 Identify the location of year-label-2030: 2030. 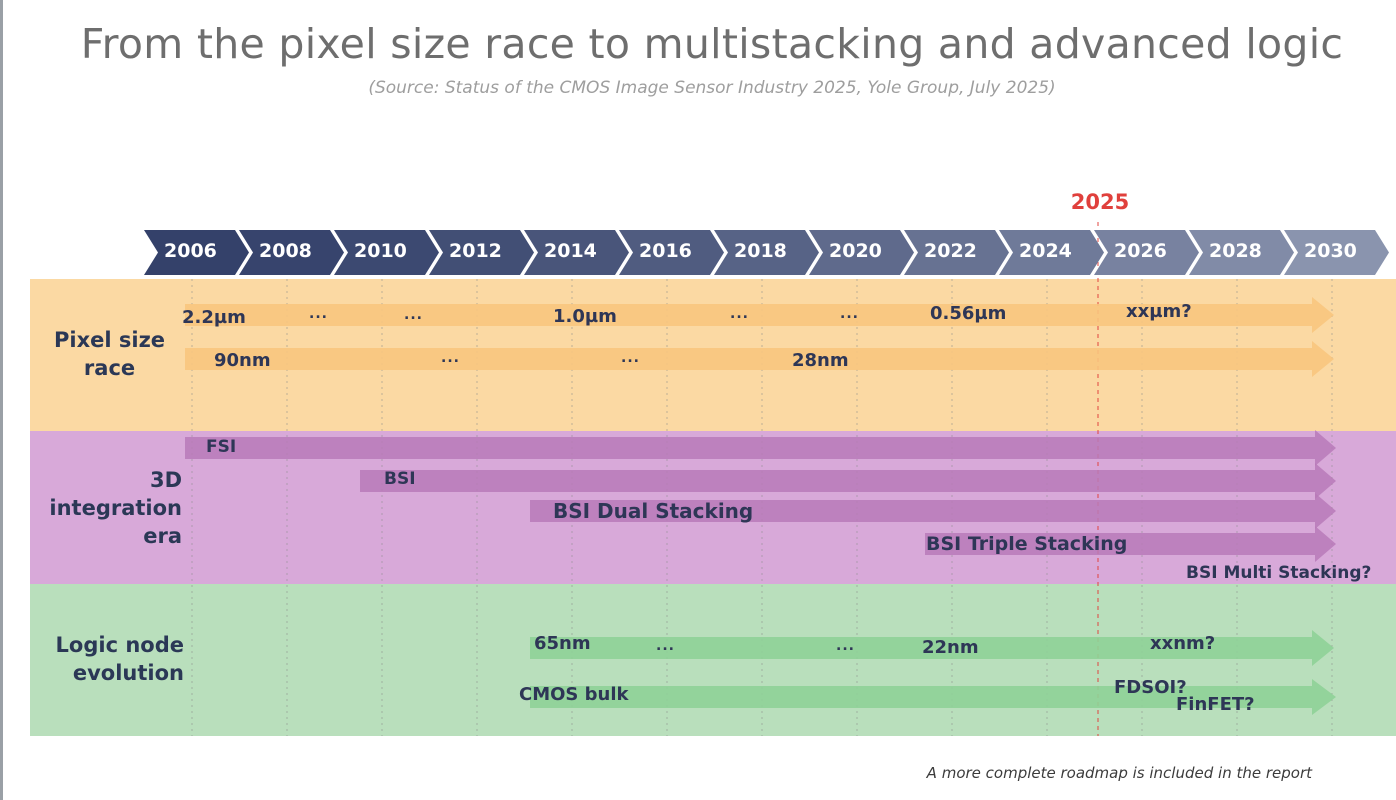
(1330, 251).